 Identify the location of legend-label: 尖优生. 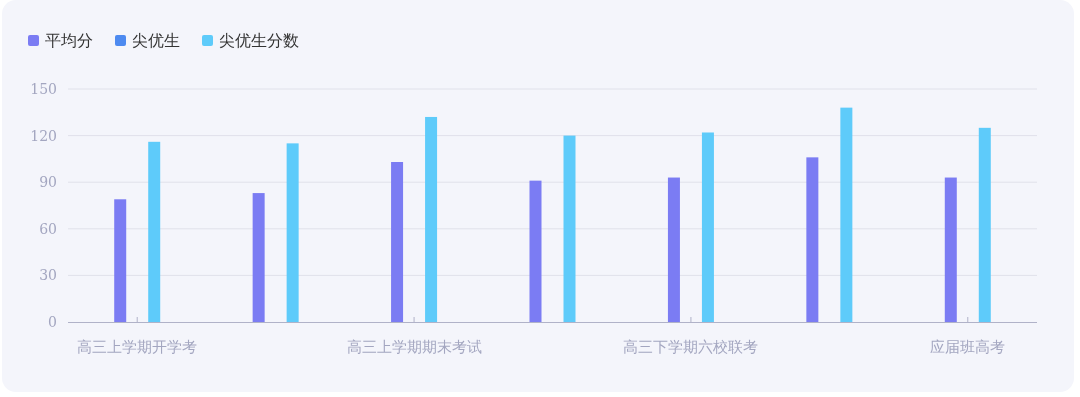
(156, 40).